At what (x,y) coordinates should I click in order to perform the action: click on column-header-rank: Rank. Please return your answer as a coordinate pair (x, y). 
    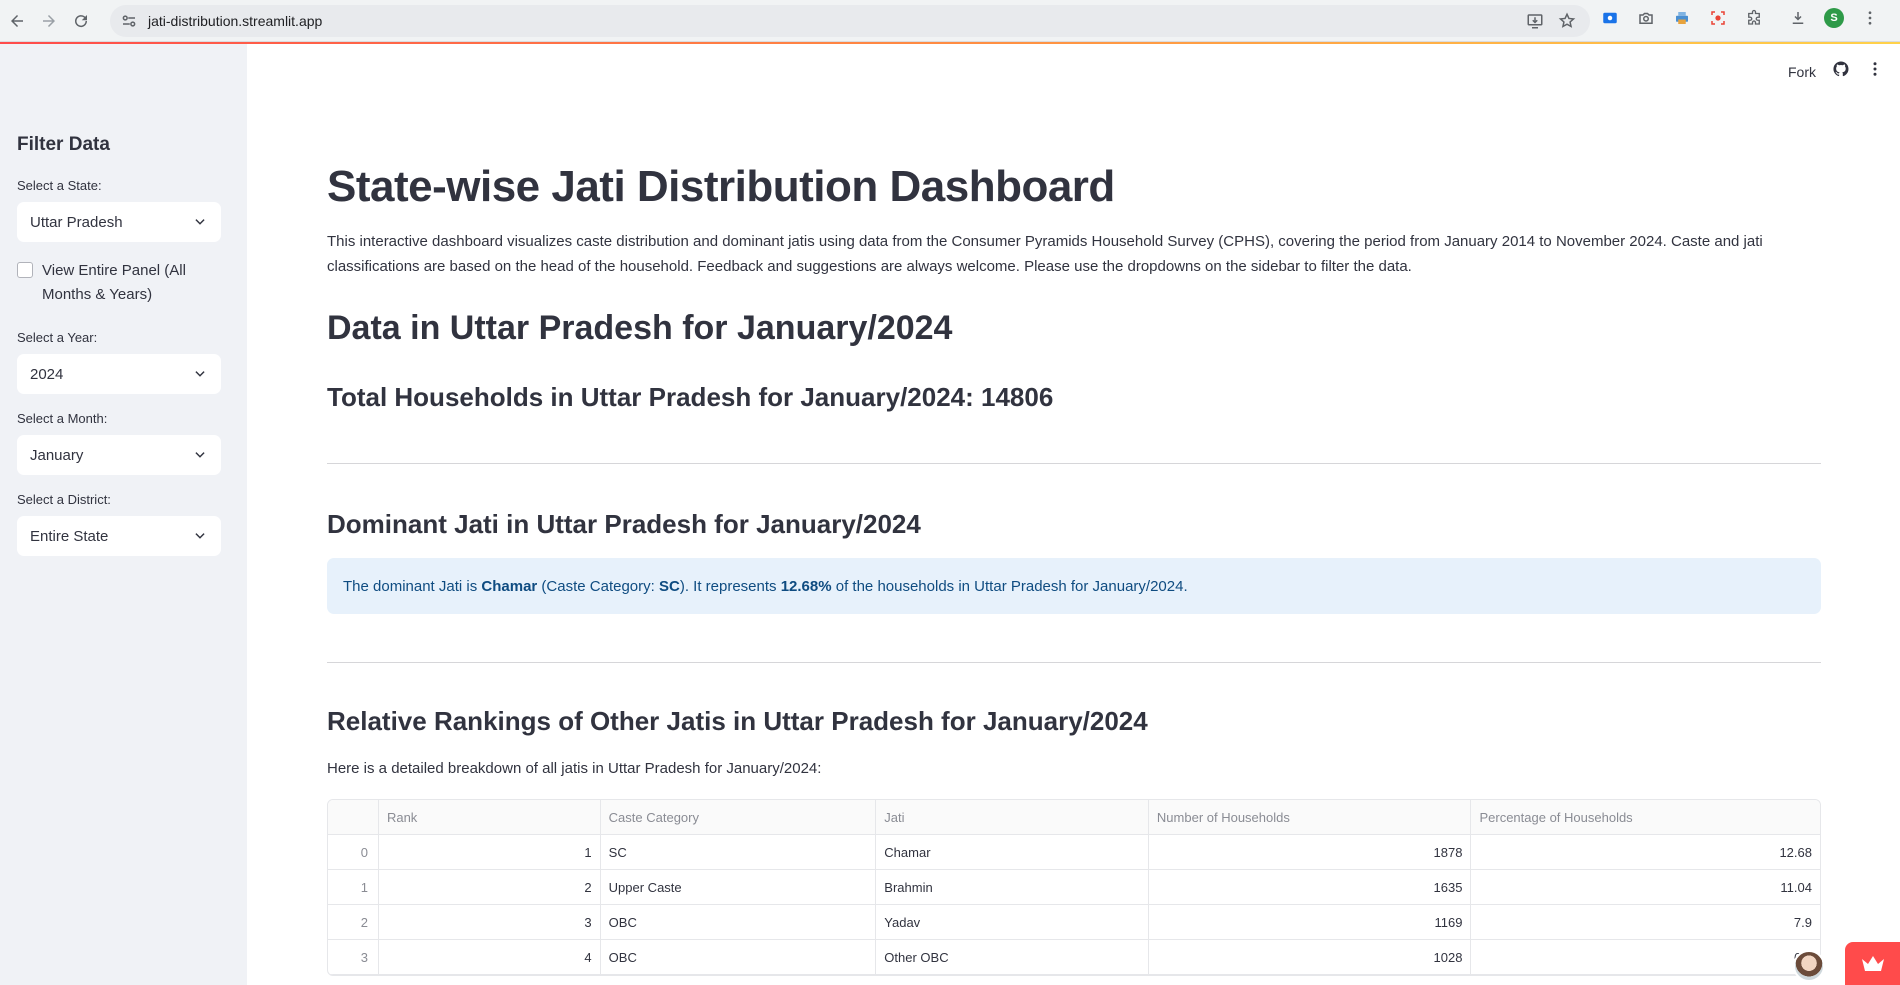
    Looking at the image, I should click on (490, 817).